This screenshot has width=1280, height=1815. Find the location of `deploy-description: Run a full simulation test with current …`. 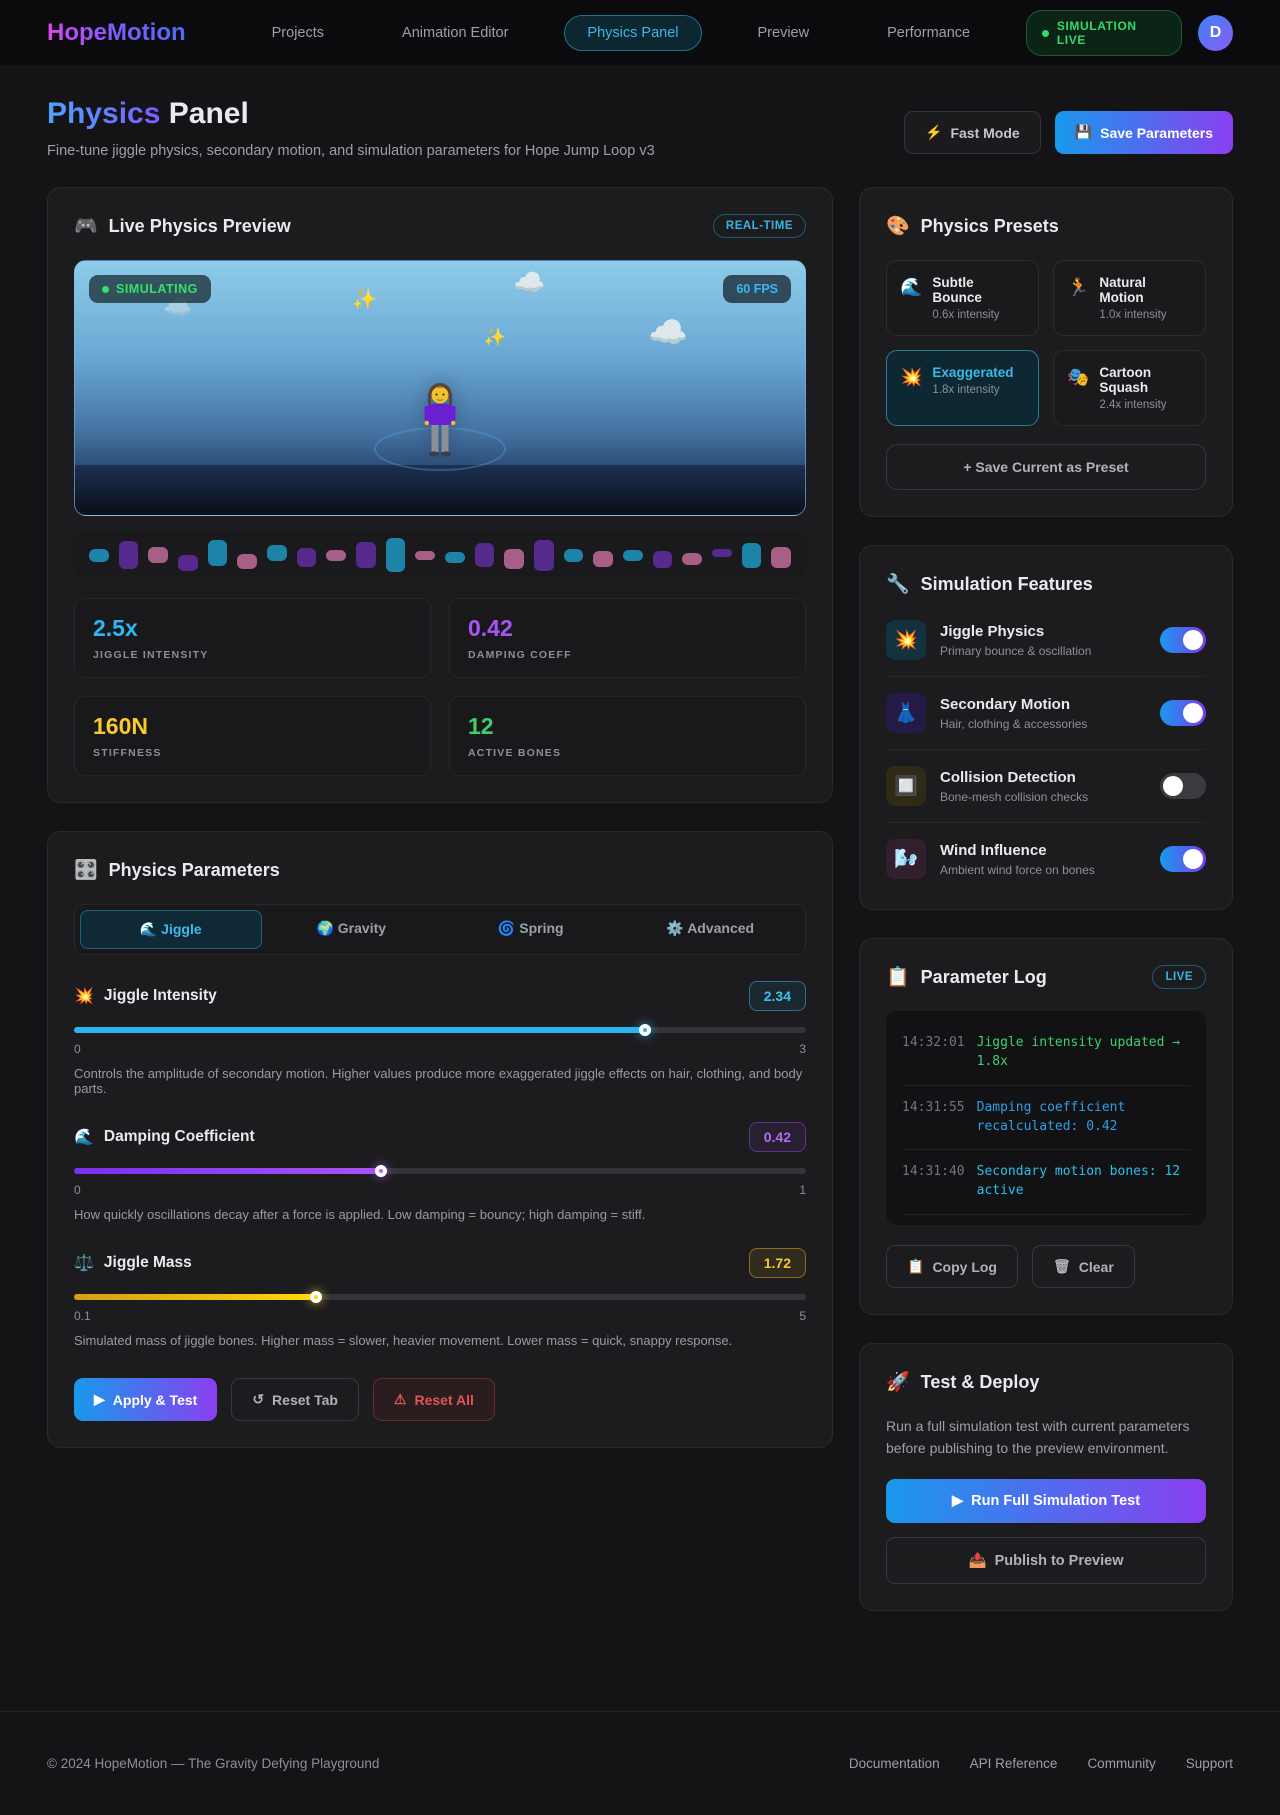

deploy-description: Run a full simulation test with current … is located at coordinates (1038, 1437).